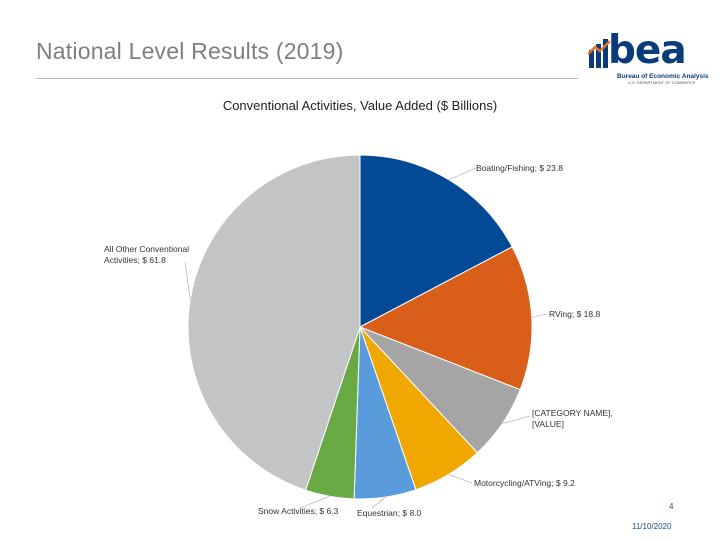 The height and width of the screenshot is (540, 720). Describe the element at coordinates (190, 51) in the screenshot. I see `slide-title: National Level Results (2019)` at that location.